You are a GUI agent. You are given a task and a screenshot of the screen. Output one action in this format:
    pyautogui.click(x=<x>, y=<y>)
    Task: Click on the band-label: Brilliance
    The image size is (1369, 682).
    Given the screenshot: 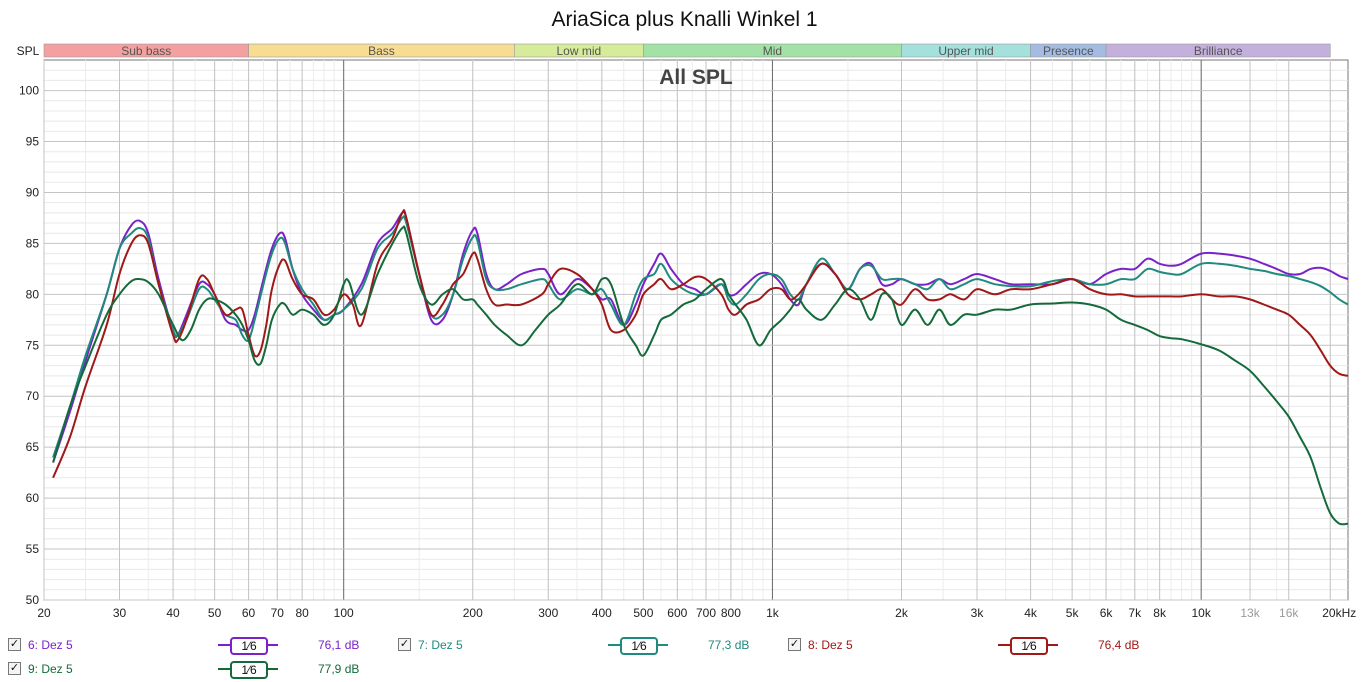 What is the action you would take?
    pyautogui.click(x=1218, y=51)
    